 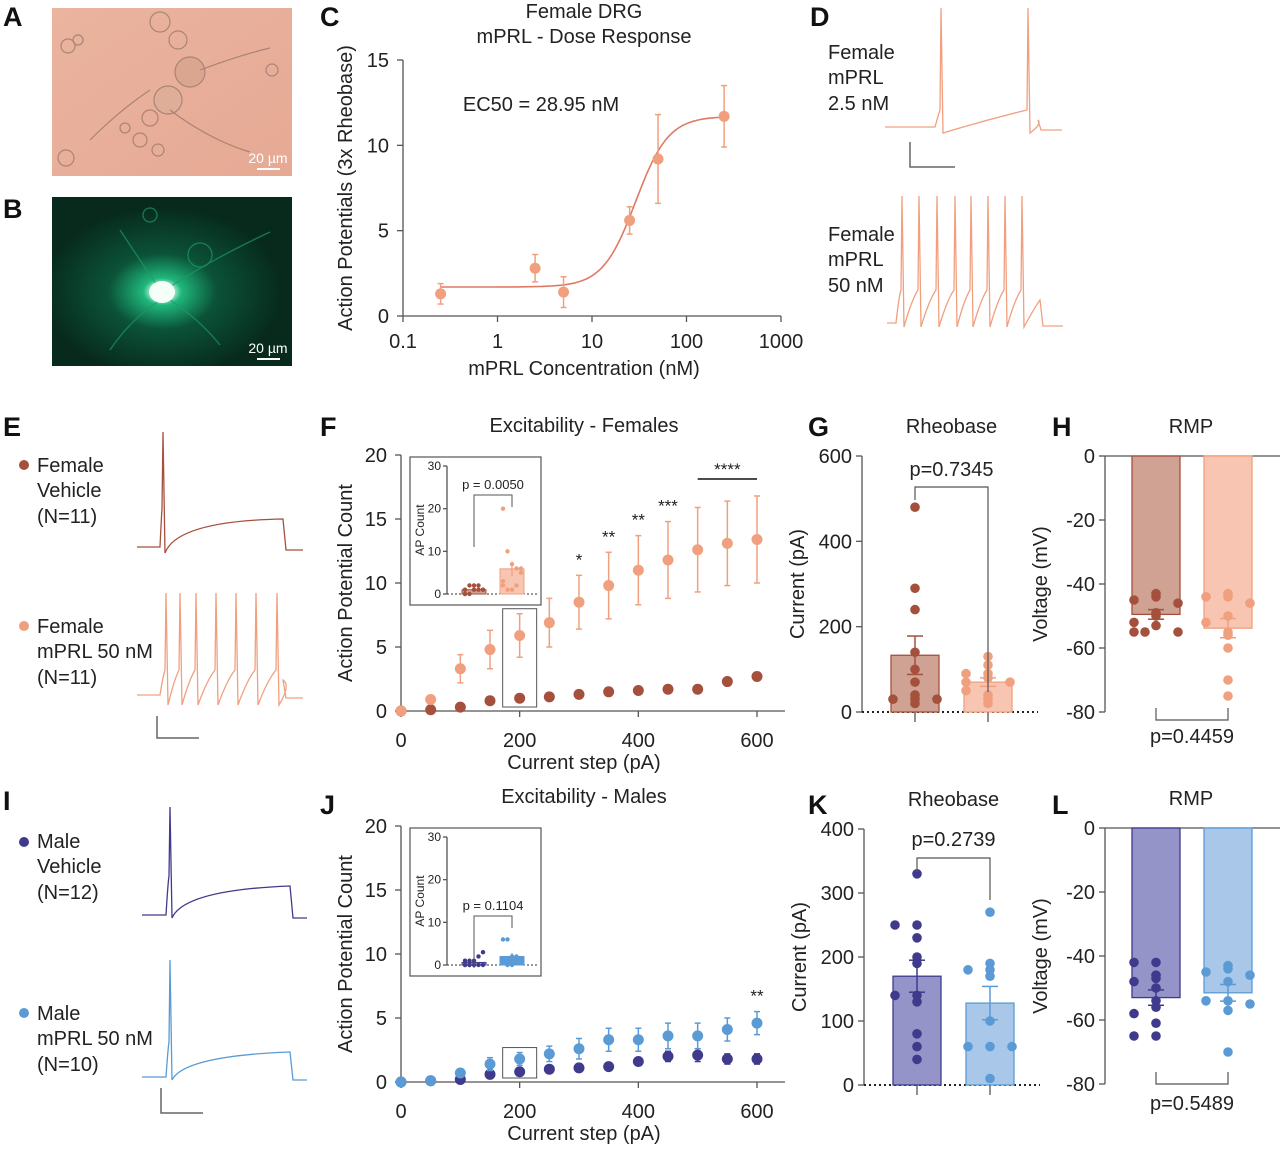 I want to click on x-axis-label: Current step (pA), so click(x=583, y=1134).